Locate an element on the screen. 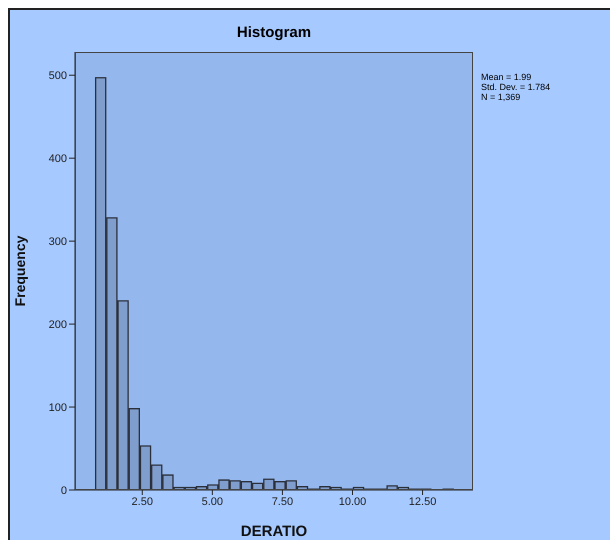  text: Mean = 1.99 is located at coordinates (506, 77).